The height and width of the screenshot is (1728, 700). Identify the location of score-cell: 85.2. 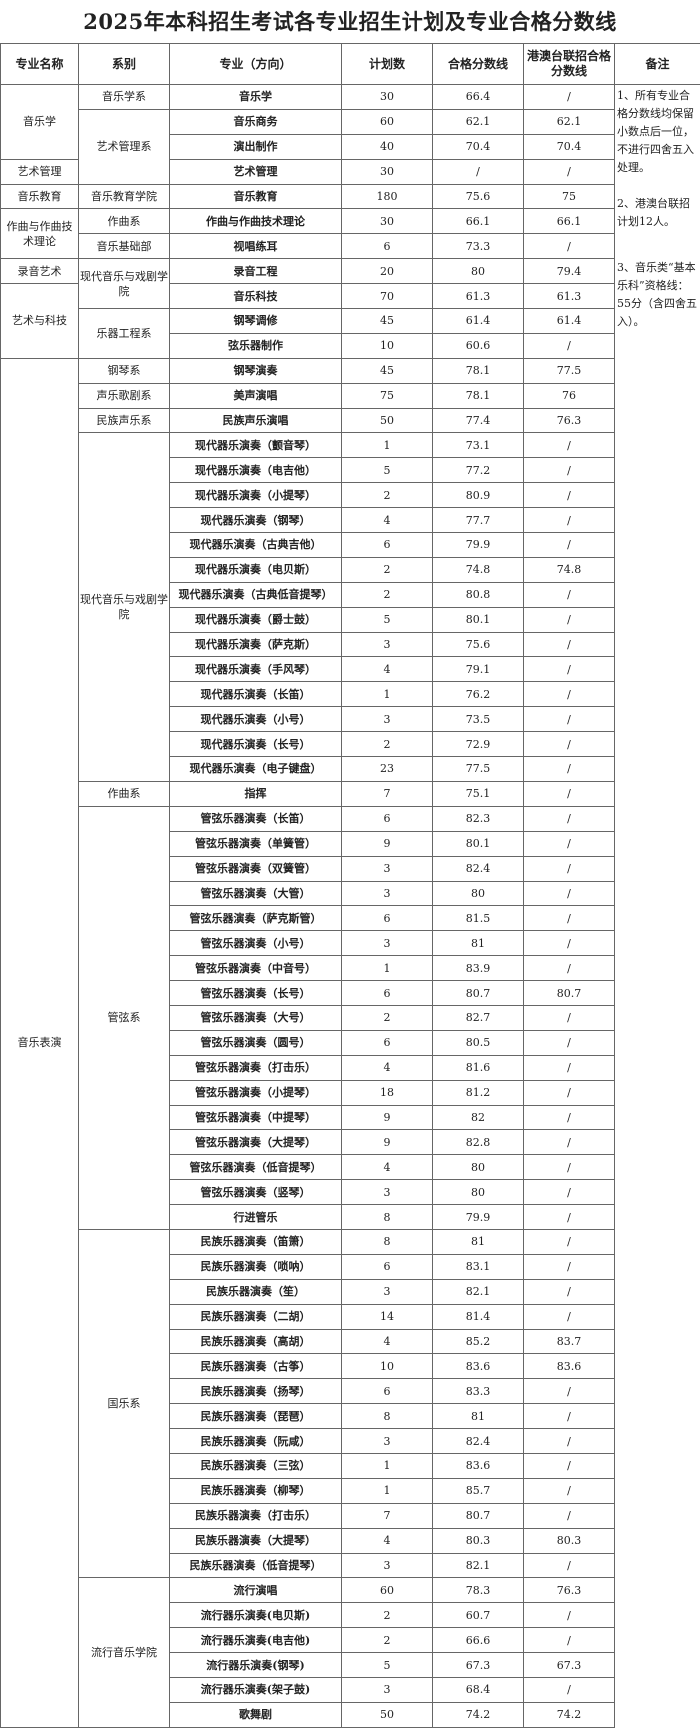
(478, 1341).